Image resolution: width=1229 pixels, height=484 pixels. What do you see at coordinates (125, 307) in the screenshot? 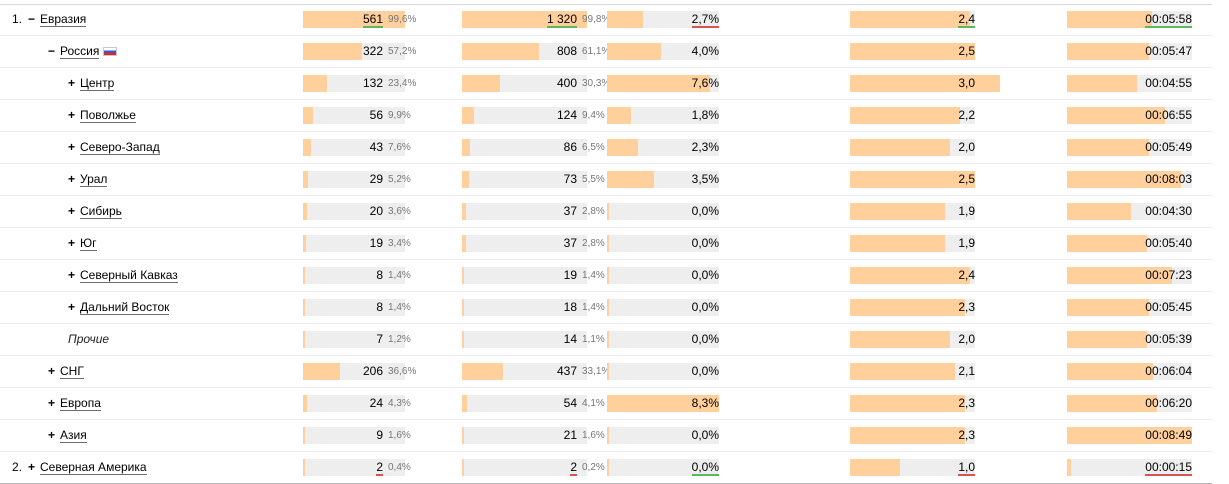
I see `region-link: Дальний Восток` at bounding box center [125, 307].